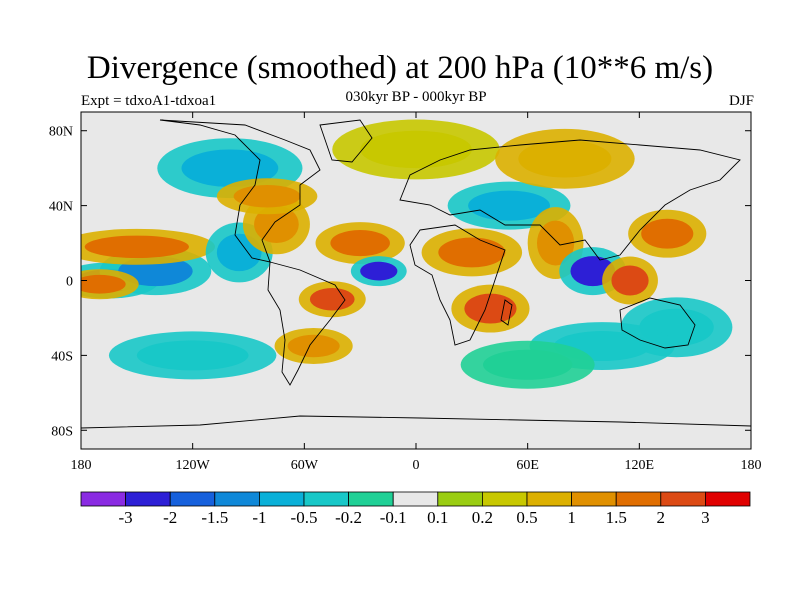  Describe the element at coordinates (348, 517) in the screenshot. I see `colorbar-label: -0.2` at that location.